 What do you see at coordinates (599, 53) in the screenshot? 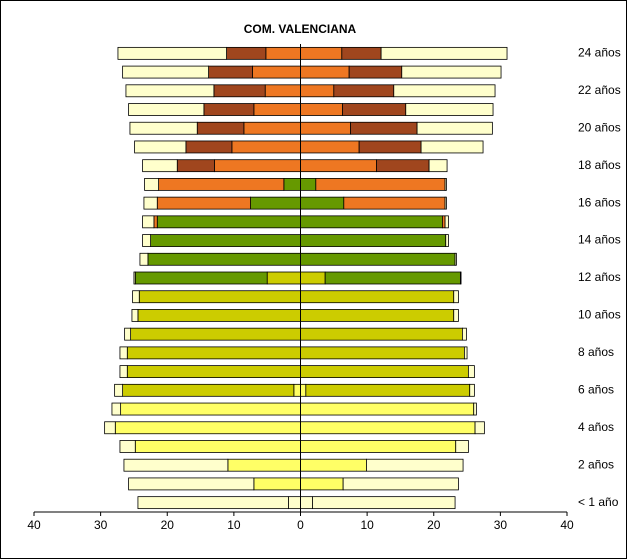
I see `y-tick-label: 24 años` at bounding box center [599, 53].